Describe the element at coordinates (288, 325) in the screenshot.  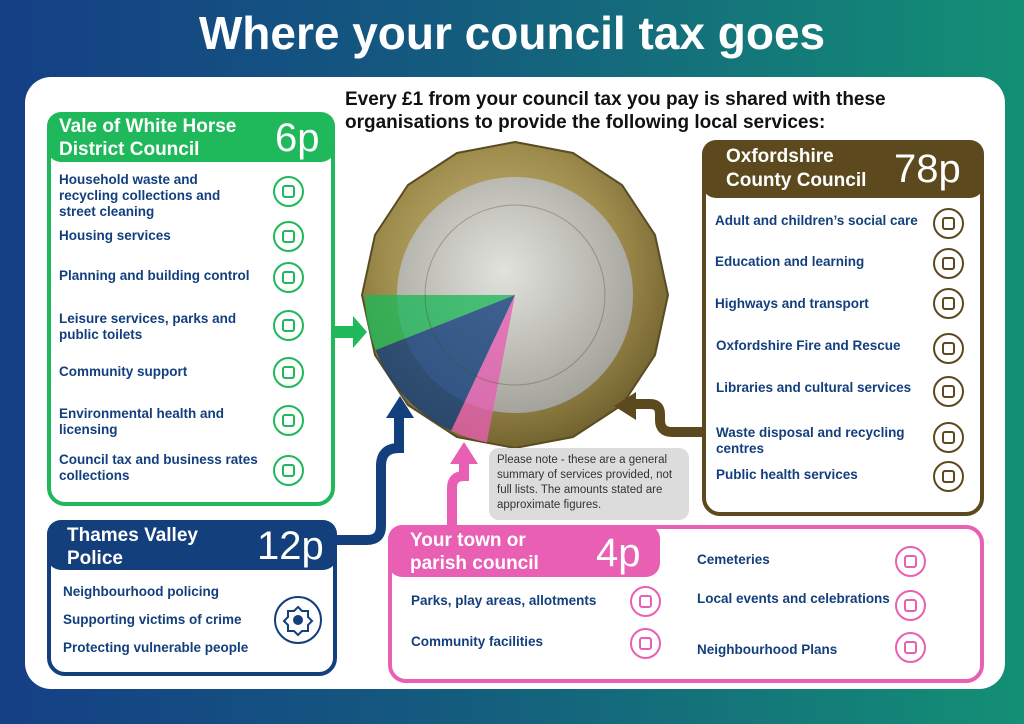
I see `treadmill-icon` at that location.